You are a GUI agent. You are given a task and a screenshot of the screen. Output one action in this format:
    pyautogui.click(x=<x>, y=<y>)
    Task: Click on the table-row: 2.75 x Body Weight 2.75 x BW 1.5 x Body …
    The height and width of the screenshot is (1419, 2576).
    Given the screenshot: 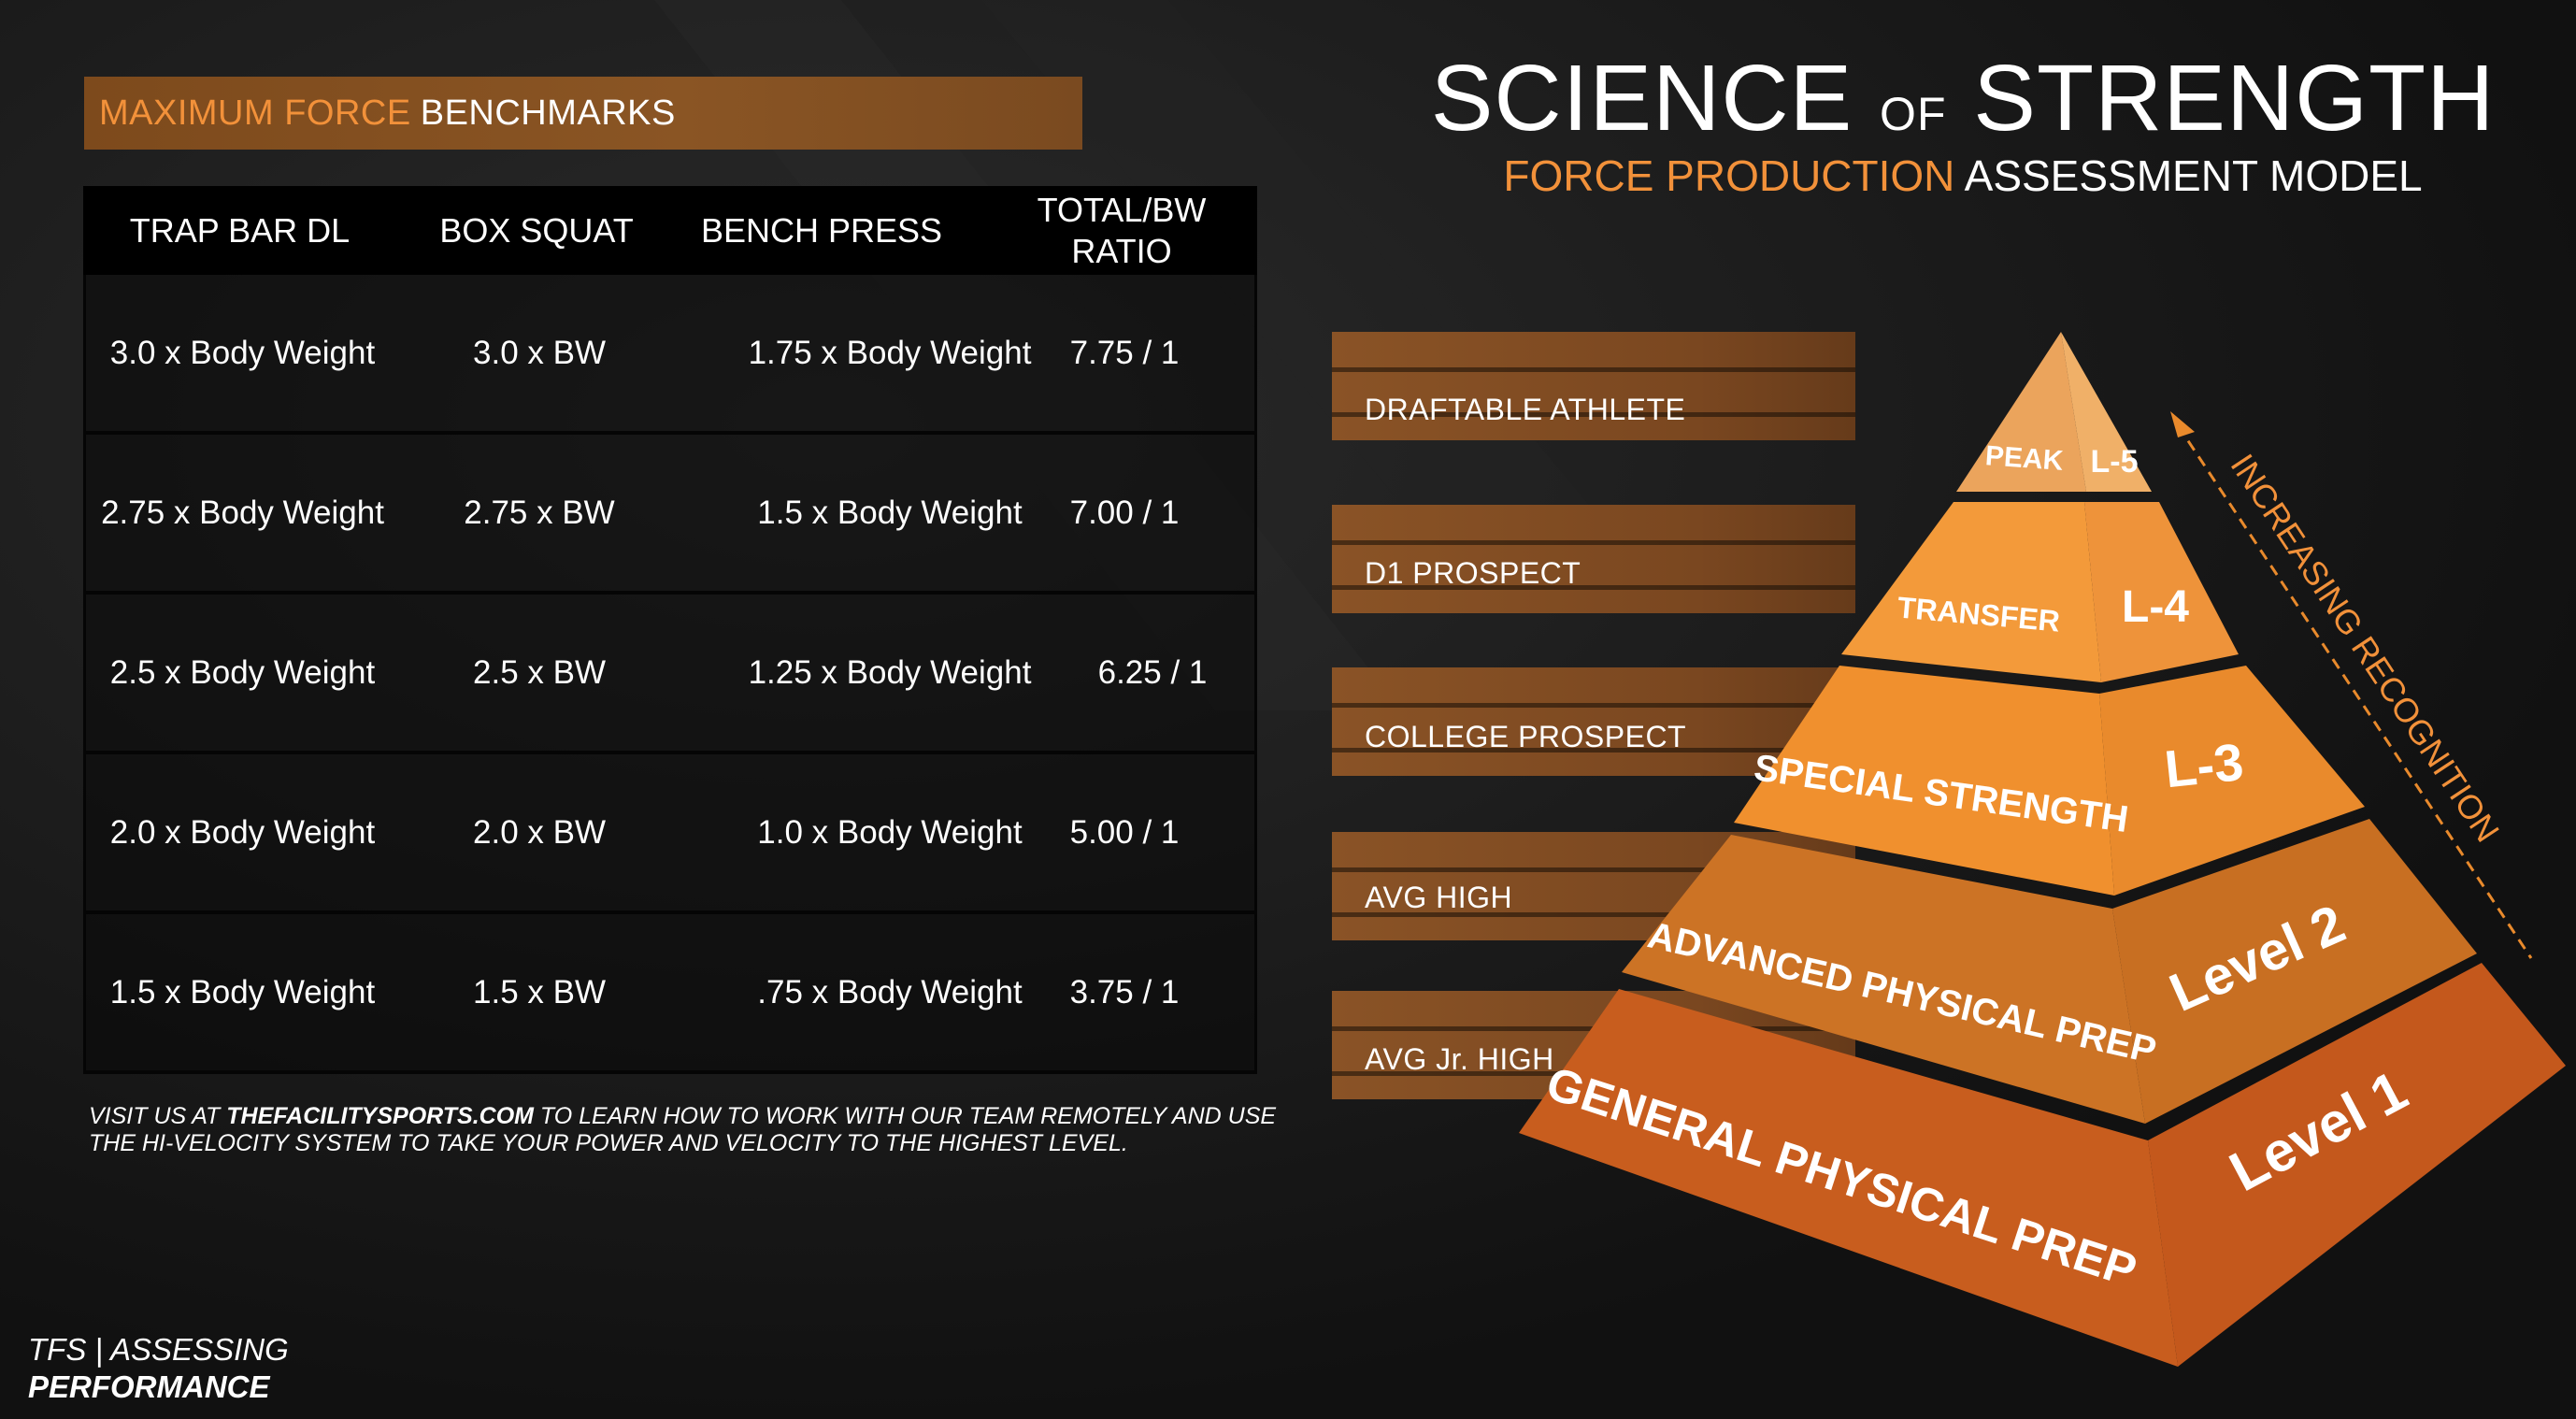 What is the action you would take?
    pyautogui.click(x=670, y=515)
    